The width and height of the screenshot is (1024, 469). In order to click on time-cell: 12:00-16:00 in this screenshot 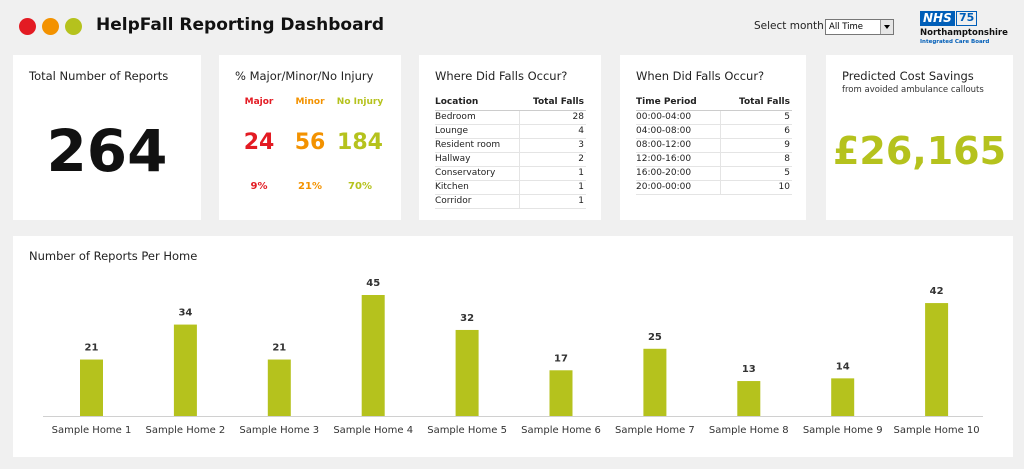, I will do `click(678, 159)`.